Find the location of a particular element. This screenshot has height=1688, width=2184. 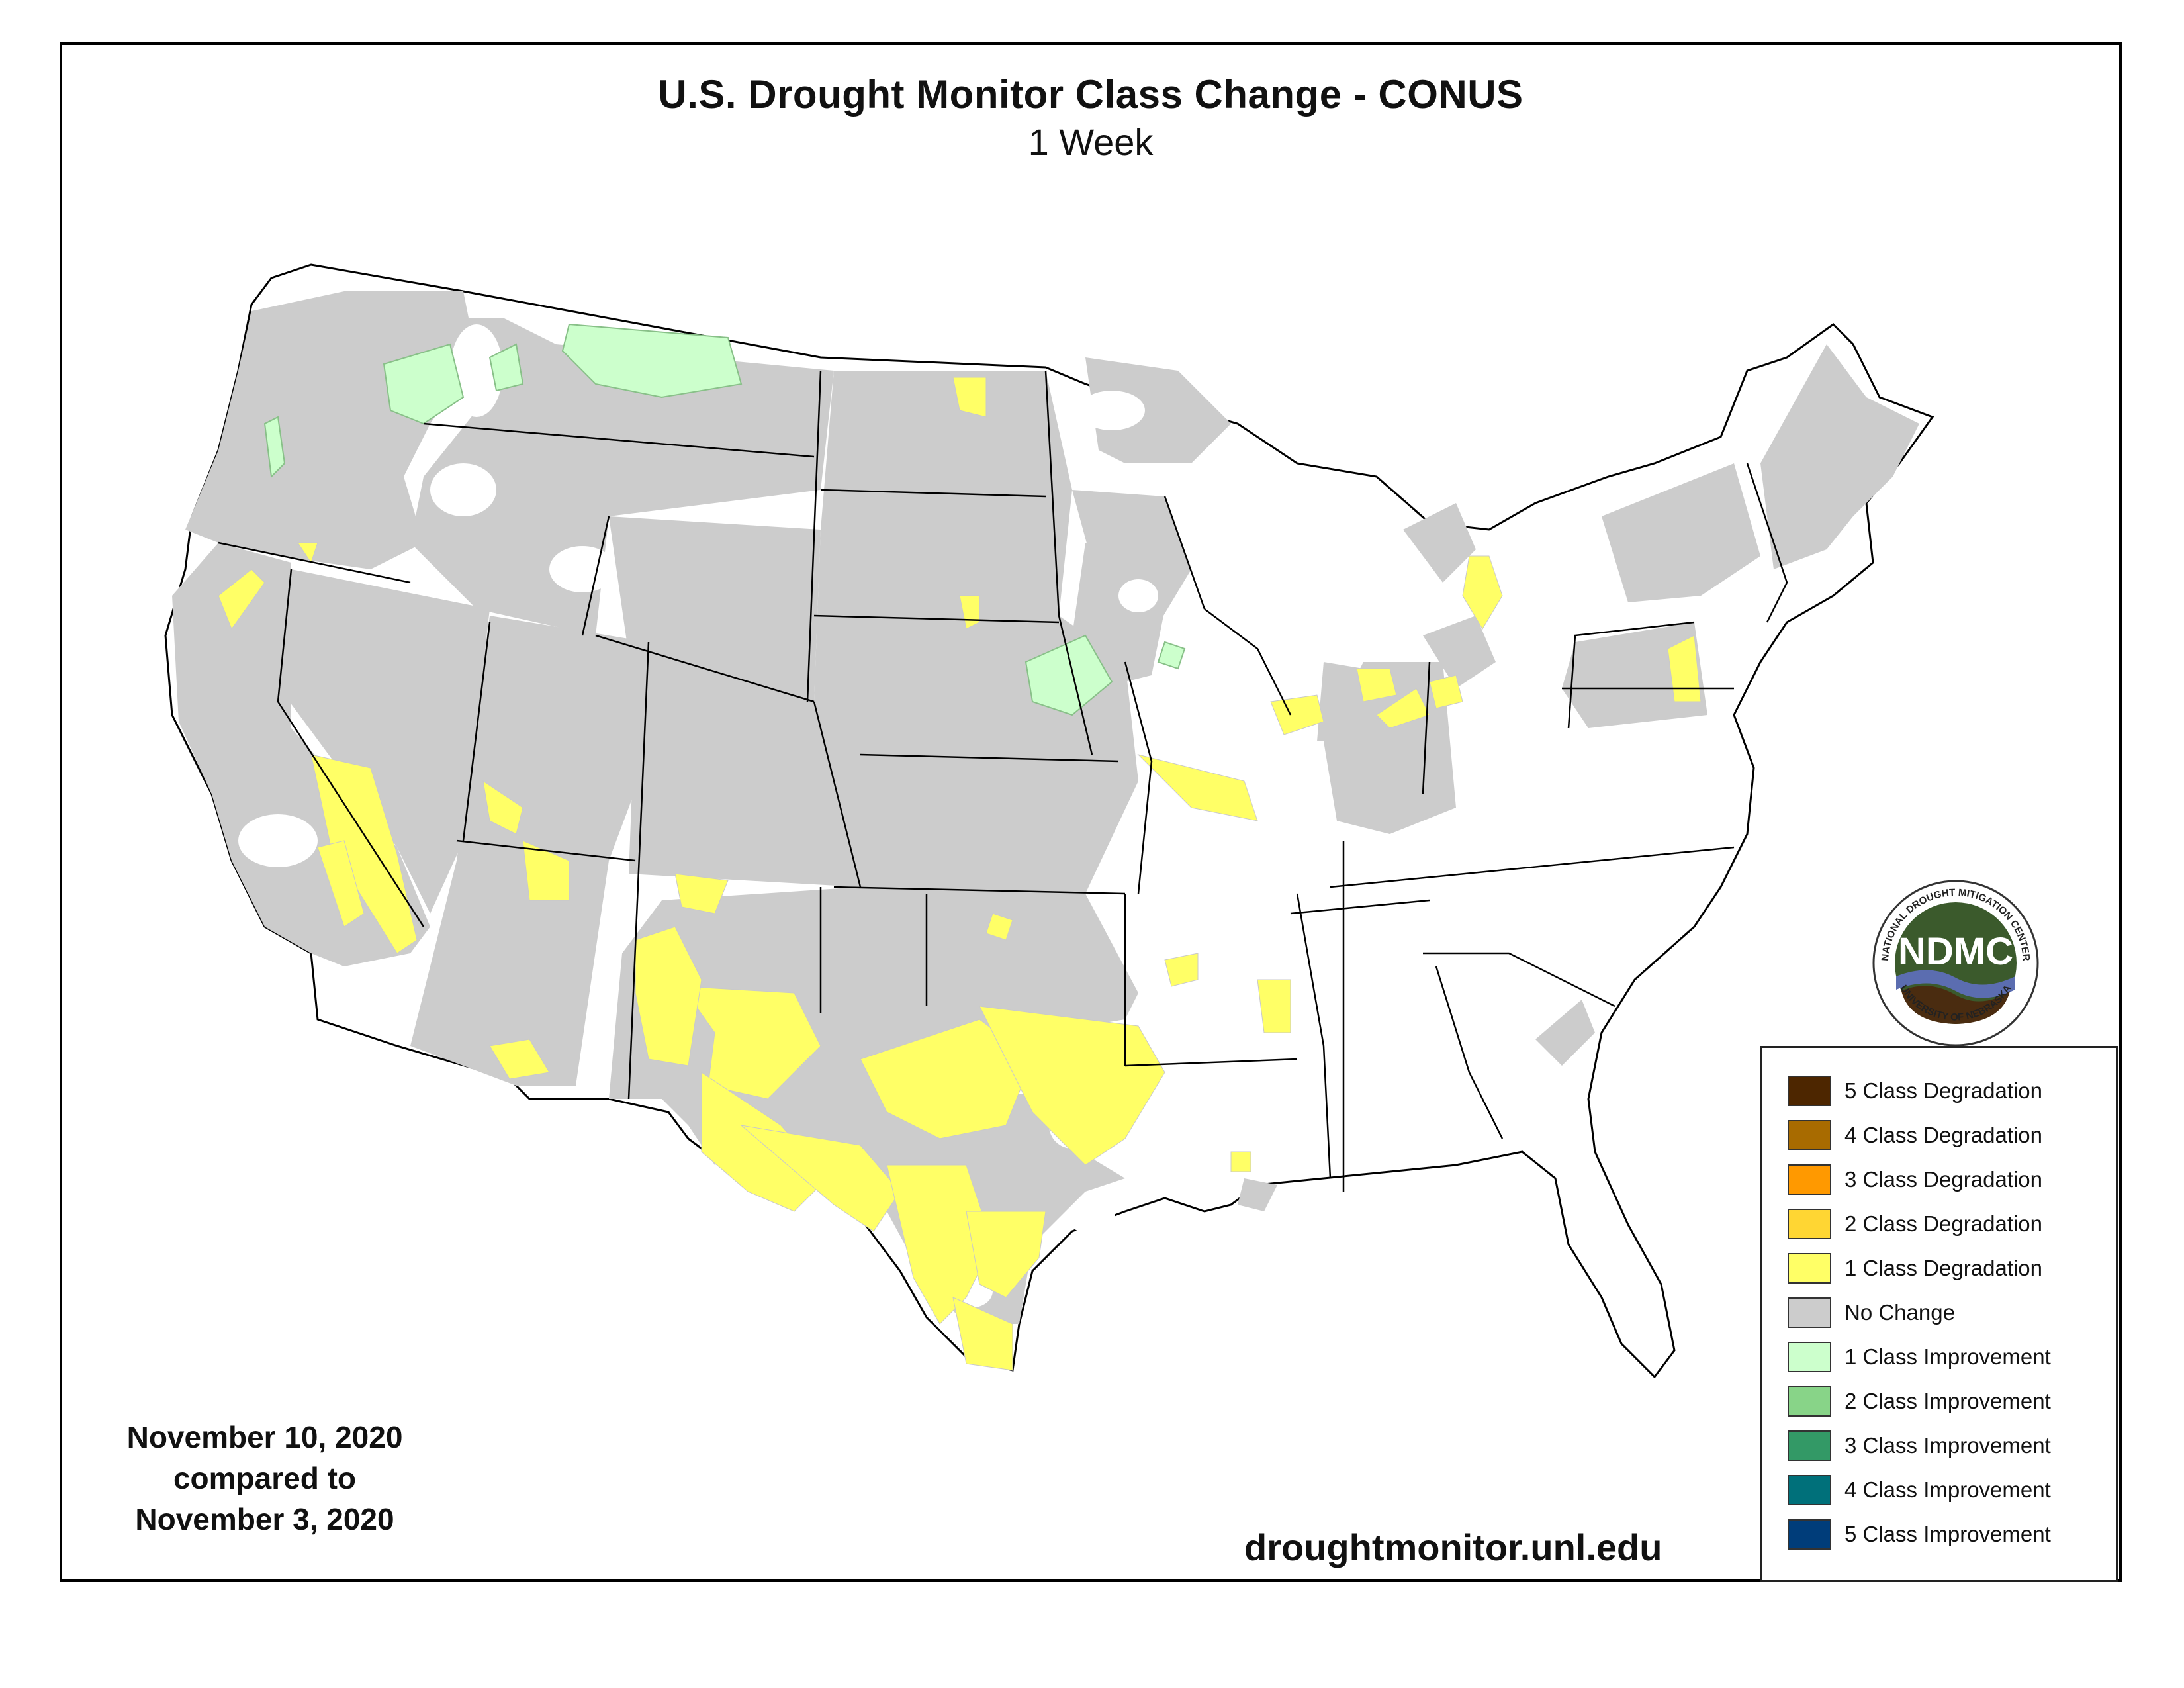

legend-label: 5 Class Improvement is located at coordinates (1948, 1534).